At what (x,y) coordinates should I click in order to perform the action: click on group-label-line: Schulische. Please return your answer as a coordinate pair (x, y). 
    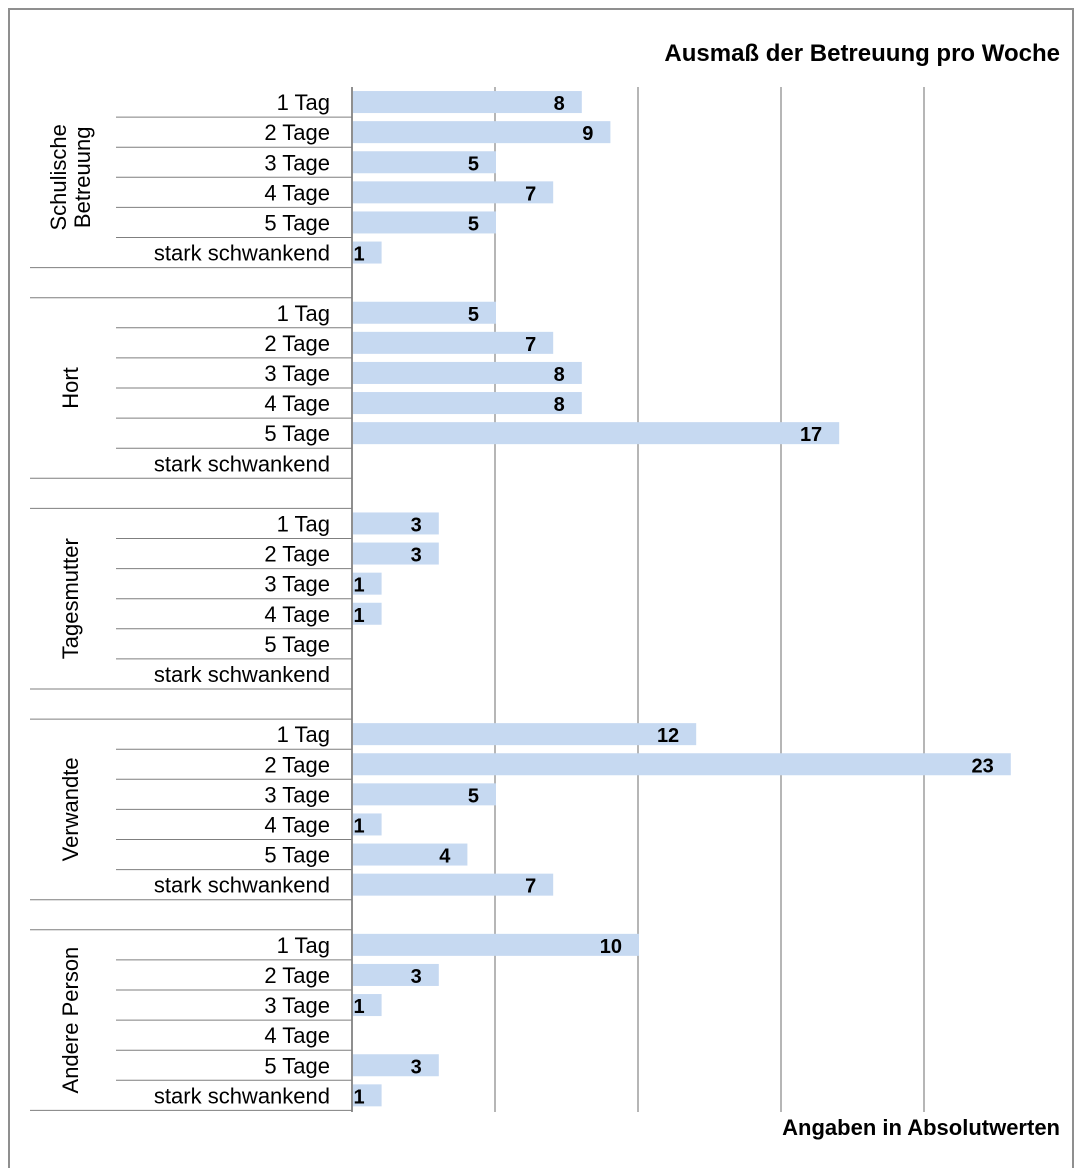
    Looking at the image, I should click on (58, 177).